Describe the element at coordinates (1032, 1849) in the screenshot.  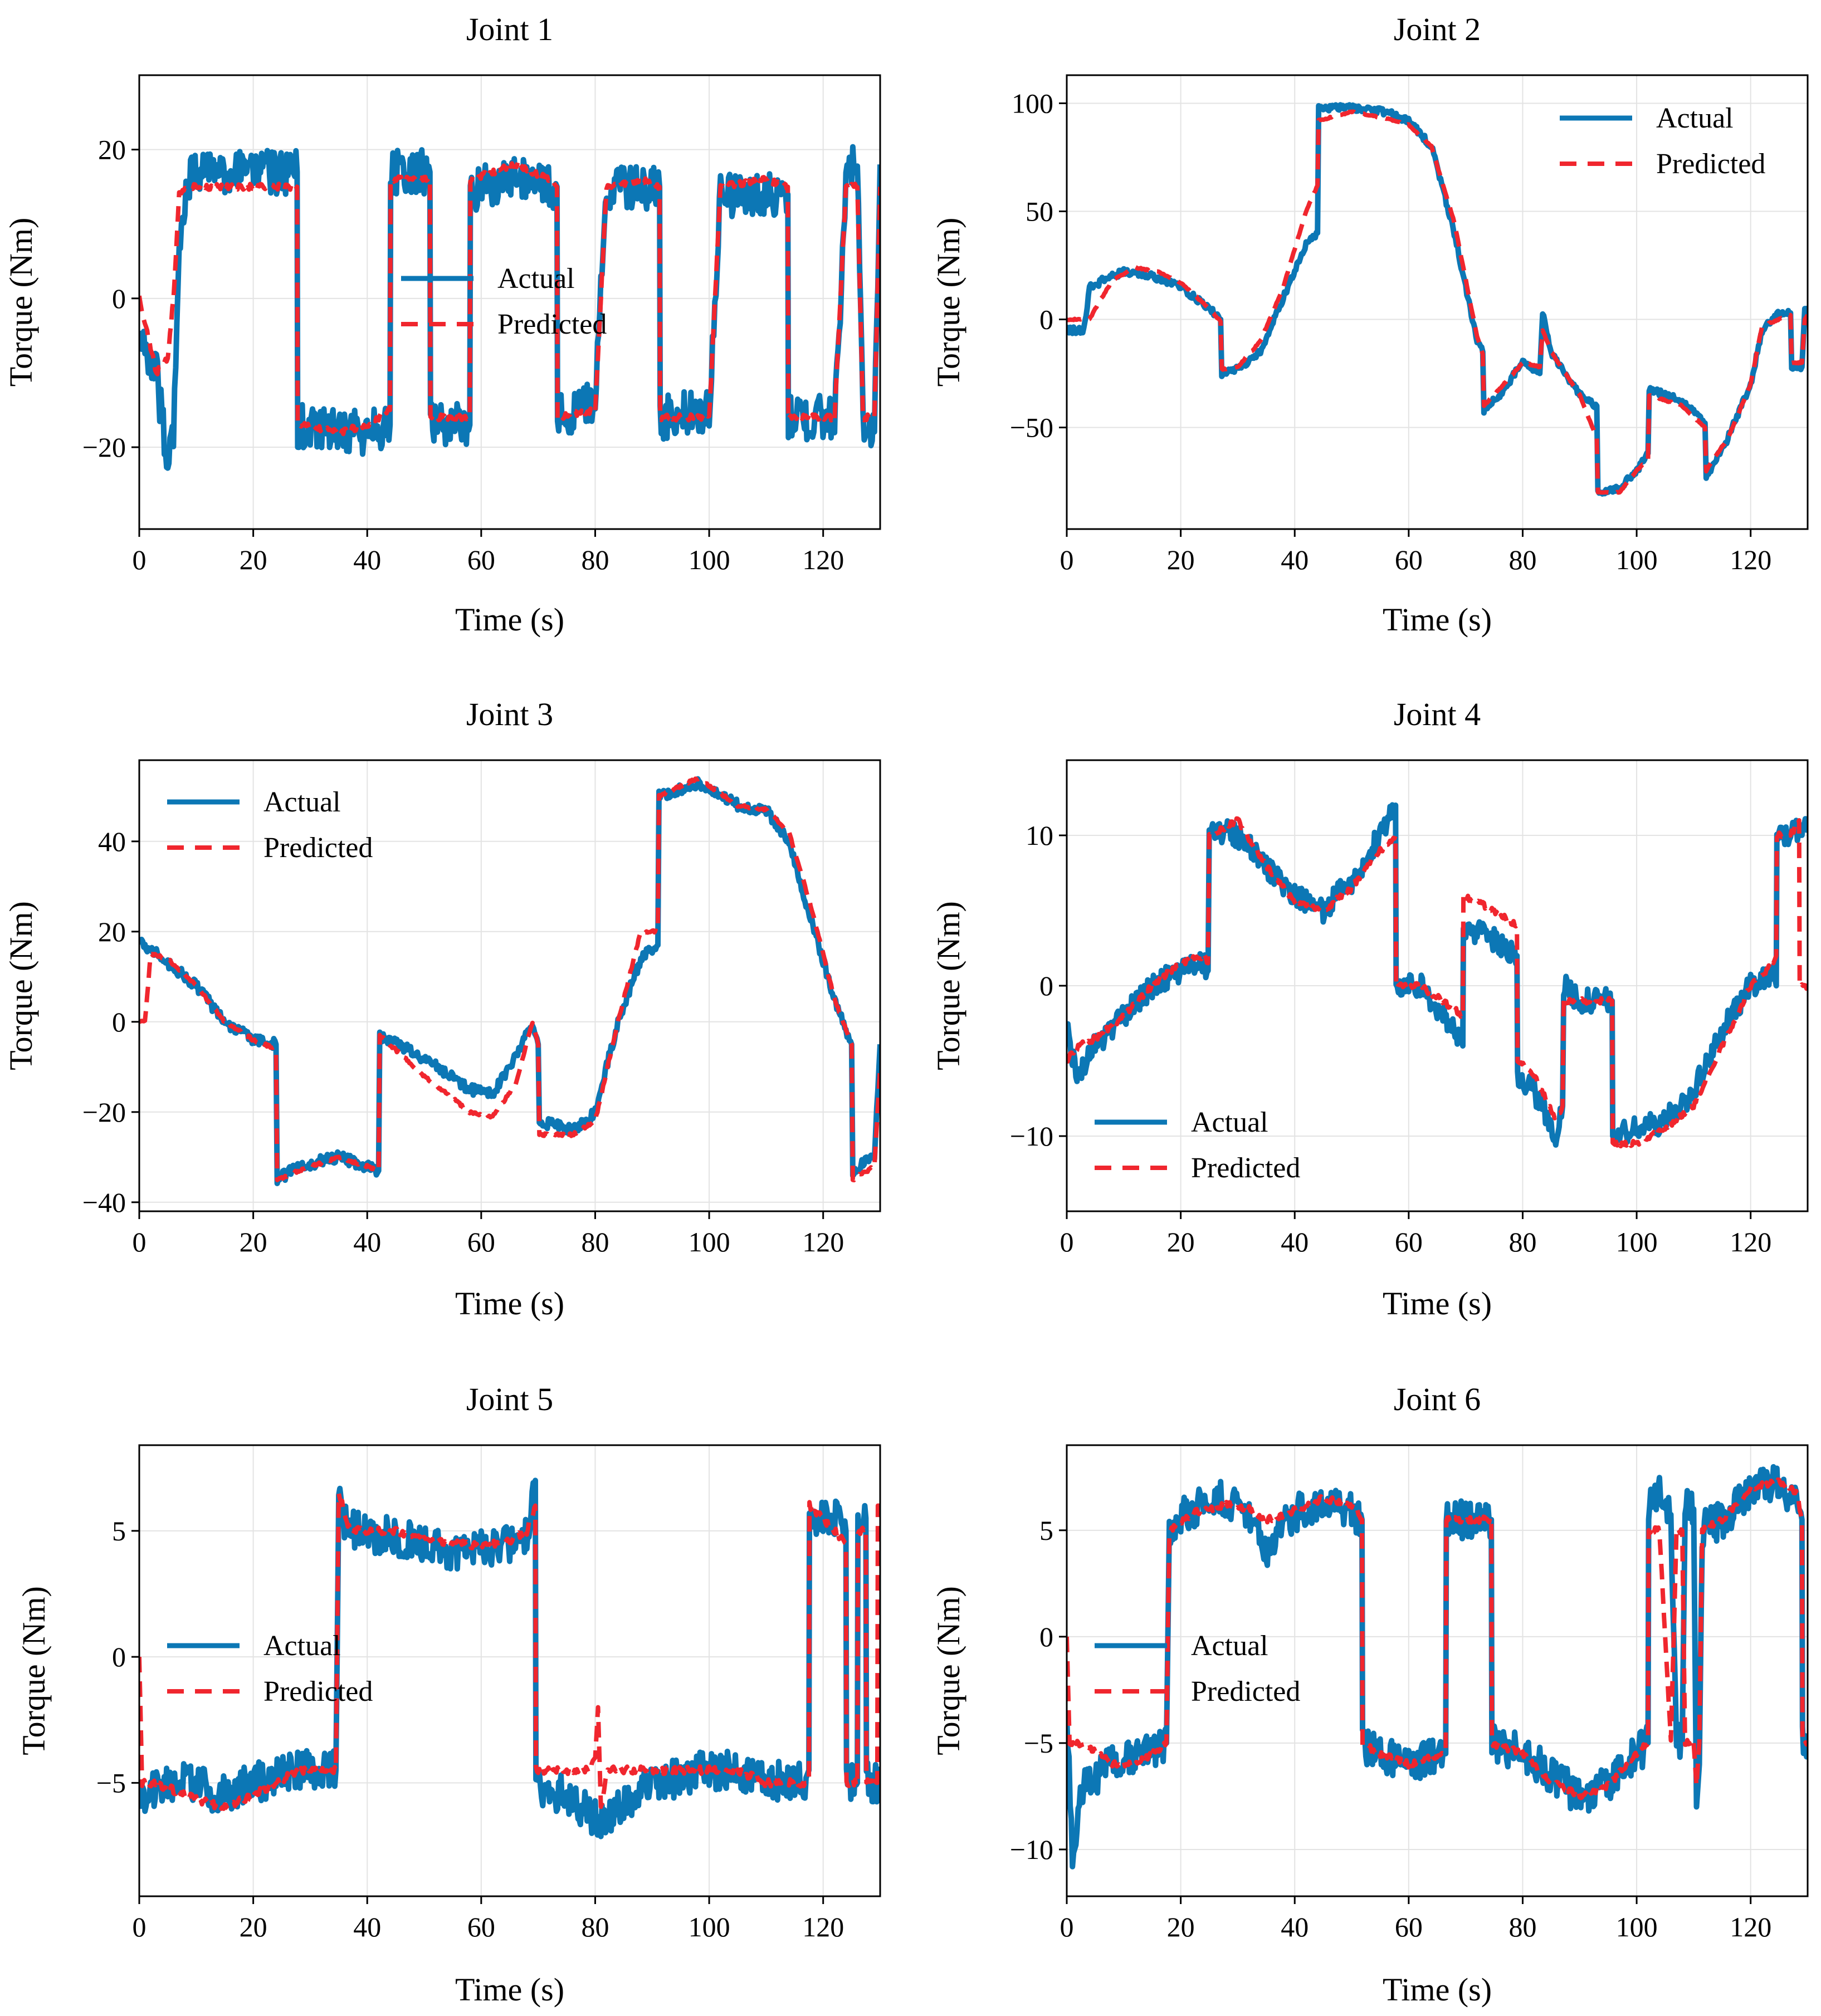
I see `y-tick-label: −10` at that location.